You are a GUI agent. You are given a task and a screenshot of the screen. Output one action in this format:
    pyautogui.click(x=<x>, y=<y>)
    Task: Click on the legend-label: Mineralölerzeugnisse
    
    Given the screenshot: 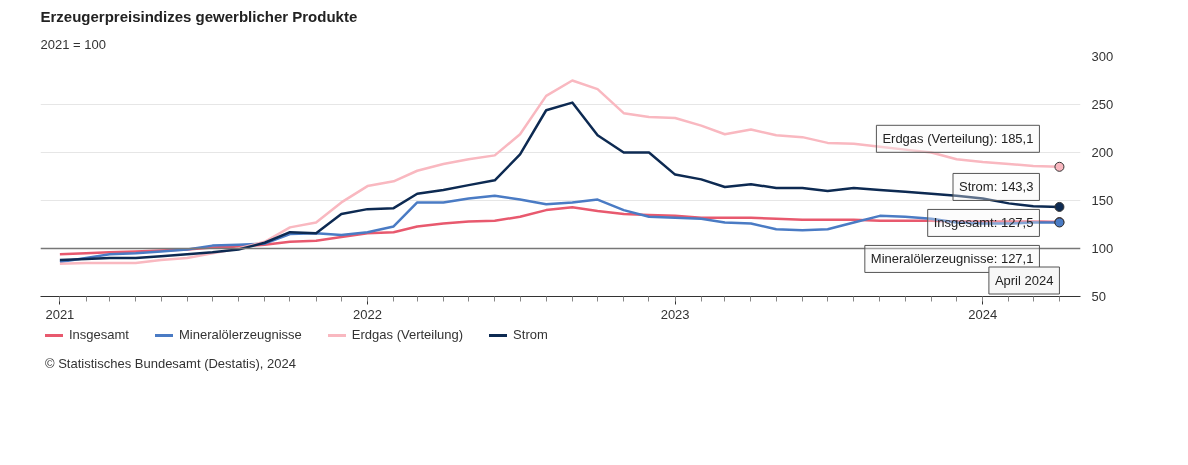 What is the action you would take?
    pyautogui.click(x=240, y=335)
    